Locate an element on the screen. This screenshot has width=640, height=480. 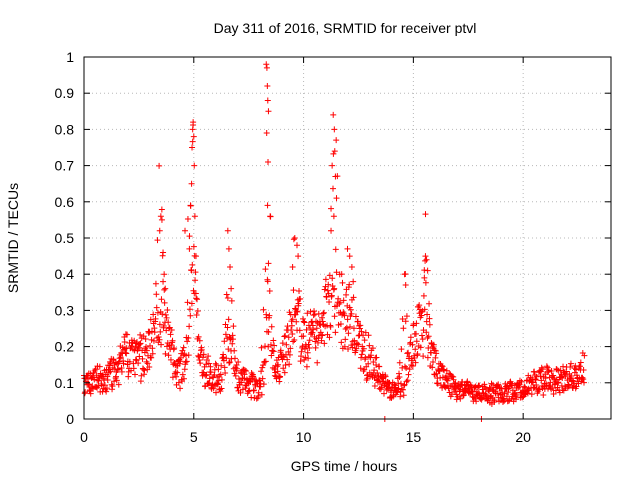
y-tick-label: 0.5 is located at coordinates (65, 238).